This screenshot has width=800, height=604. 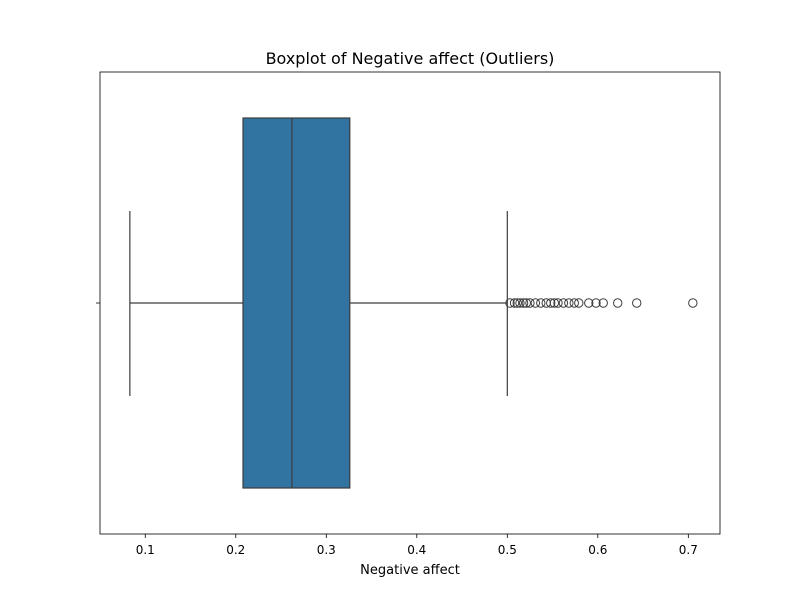 I want to click on iqr-box, so click(x=296, y=303).